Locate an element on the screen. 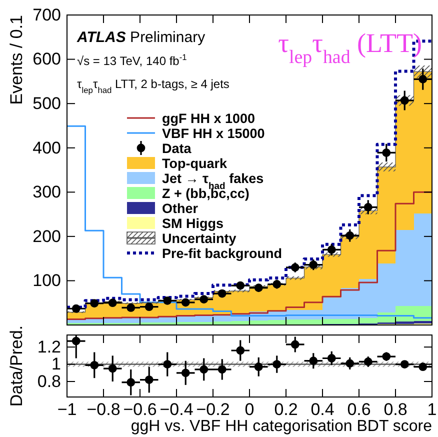  y-tick-label: 200 is located at coordinates (46, 236).